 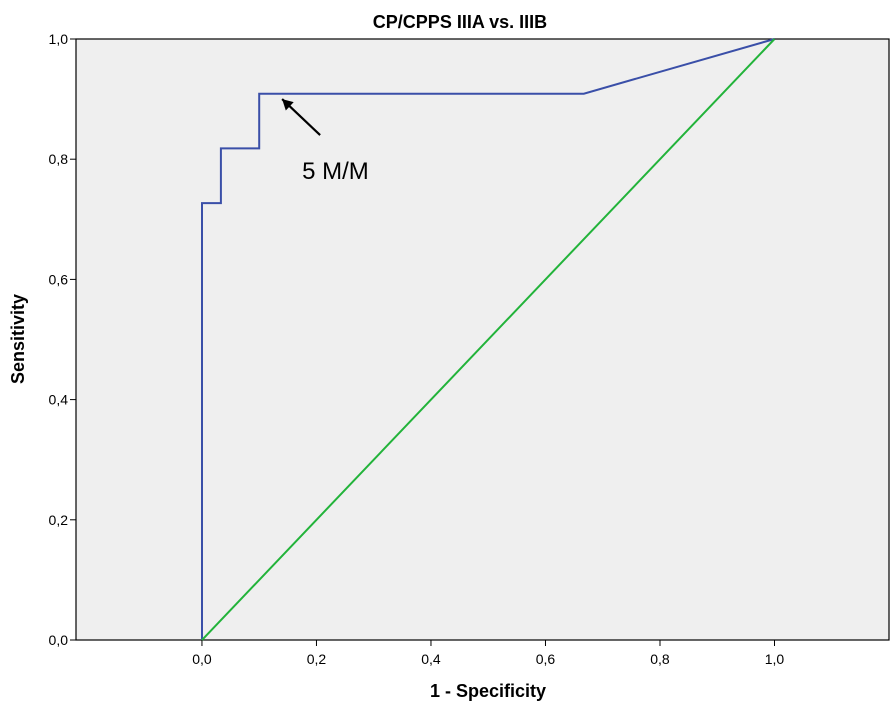 I want to click on y-tick-label-3: 0,6, so click(x=59, y=279).